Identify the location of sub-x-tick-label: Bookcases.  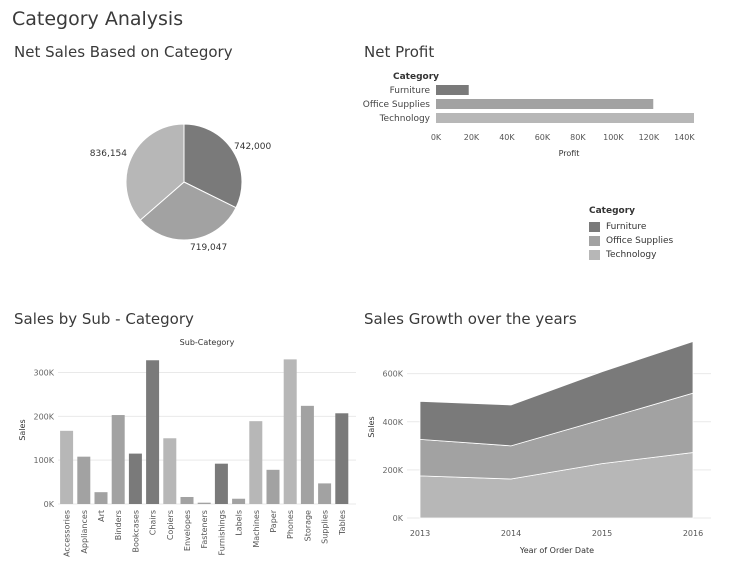
(135, 531).